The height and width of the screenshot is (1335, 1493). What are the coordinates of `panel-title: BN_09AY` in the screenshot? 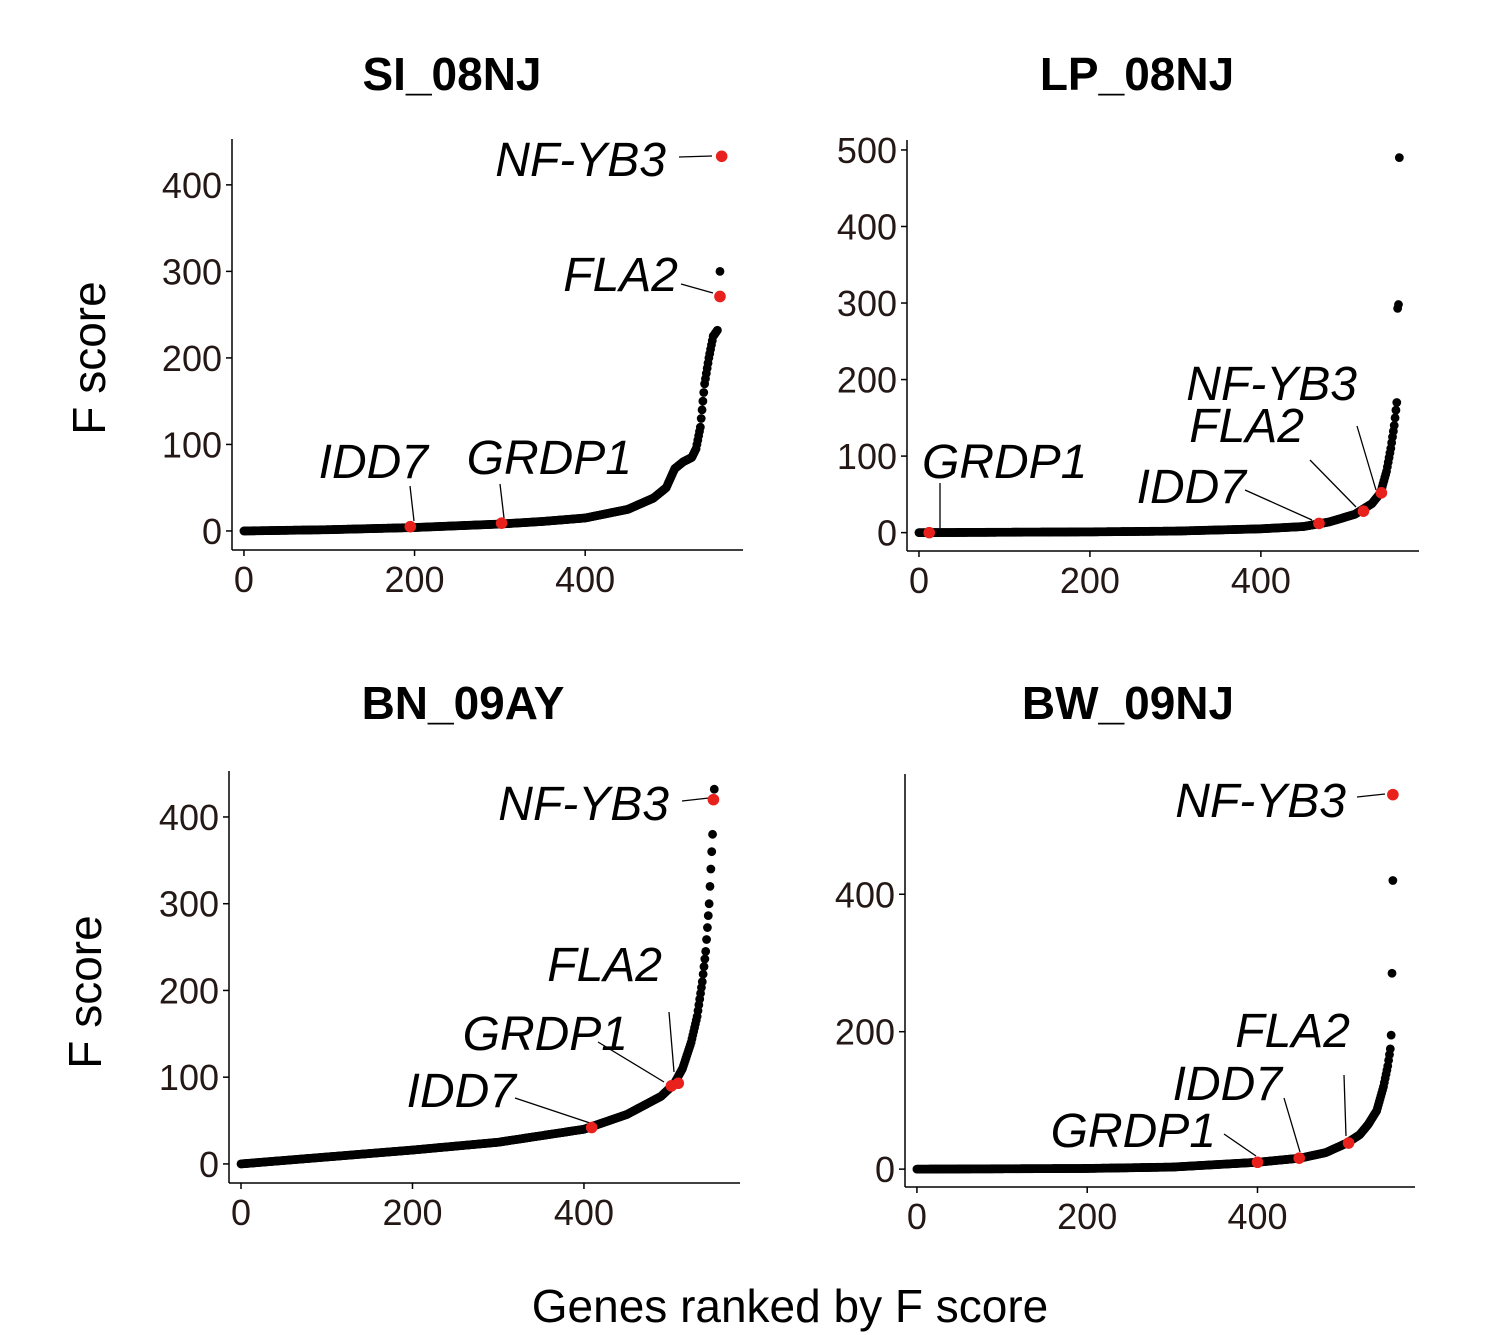 It's located at (463, 703).